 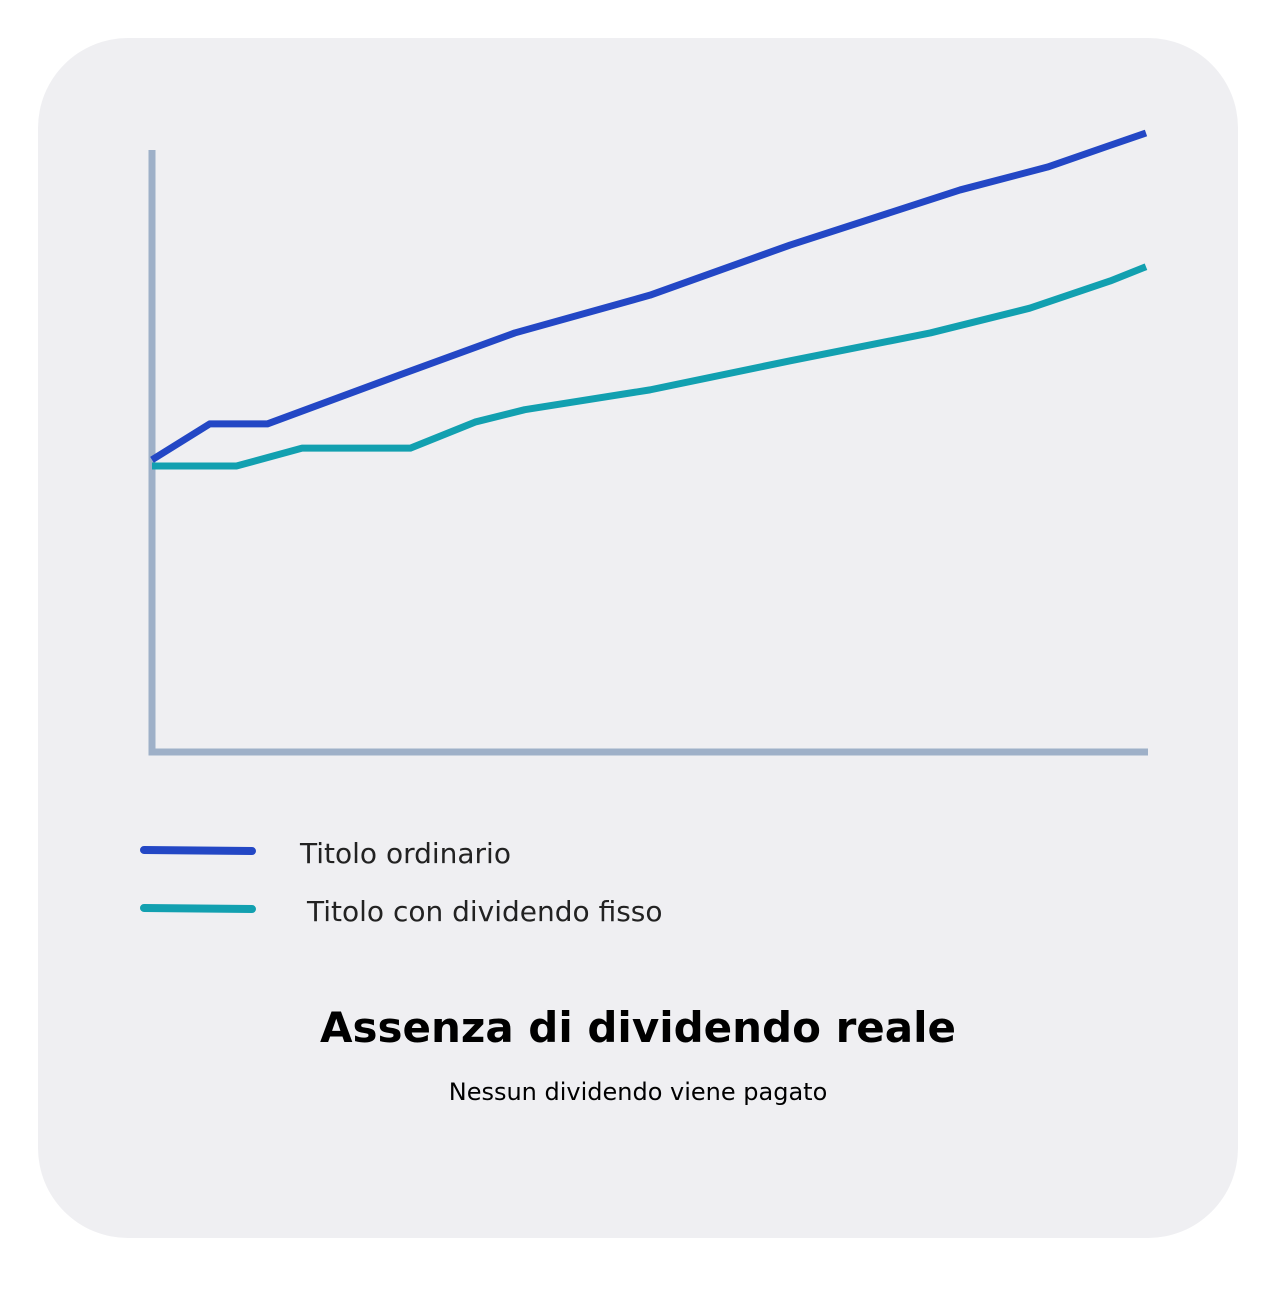 What do you see at coordinates (638, 1027) in the screenshot?
I see `chart-title: Assenza di dividendo reale` at bounding box center [638, 1027].